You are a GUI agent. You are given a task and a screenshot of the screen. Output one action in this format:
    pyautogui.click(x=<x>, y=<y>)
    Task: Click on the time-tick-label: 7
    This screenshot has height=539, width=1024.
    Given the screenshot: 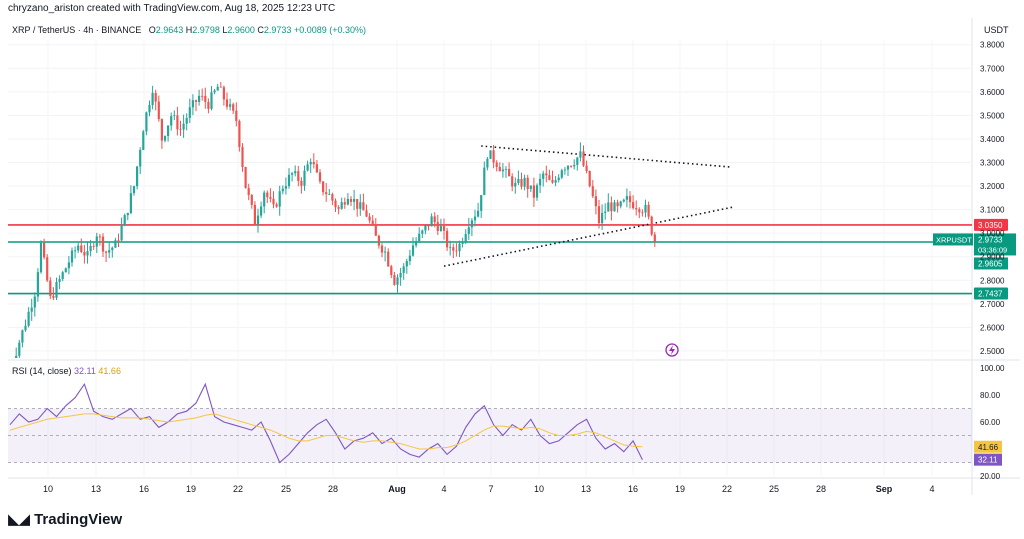 What is the action you would take?
    pyautogui.click(x=490, y=489)
    